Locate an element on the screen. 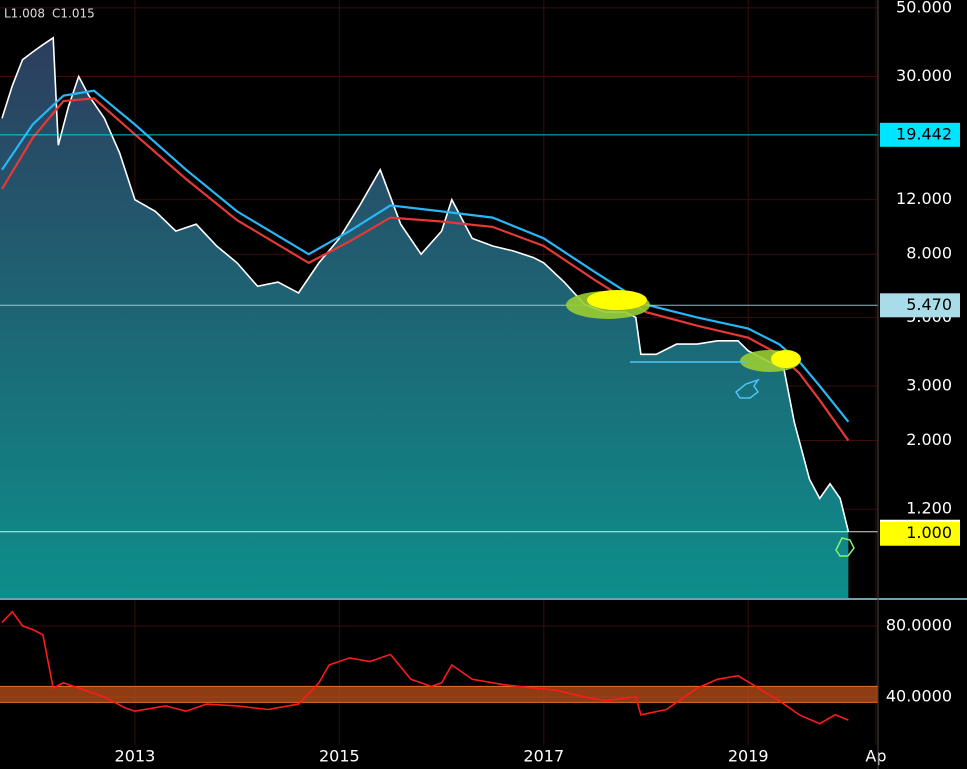 This screenshot has height=769, width=967. series-line is located at coordinates (425, 667).